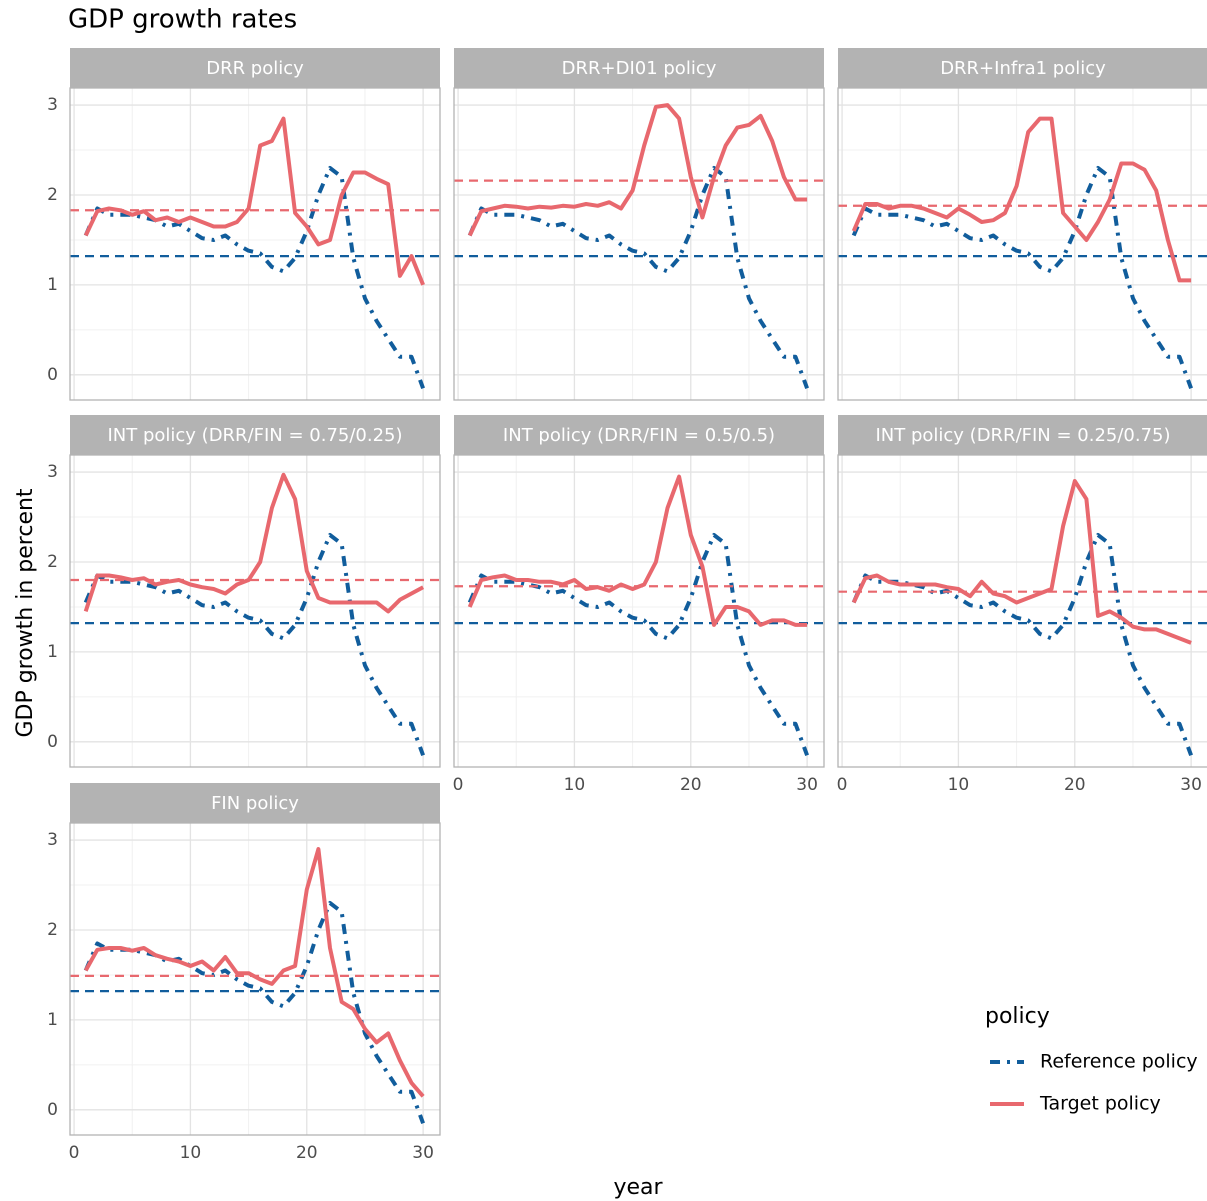 The image size is (1207, 1201). Describe the element at coordinates (1017, 1016) in the screenshot. I see `legend-title: policy` at that location.